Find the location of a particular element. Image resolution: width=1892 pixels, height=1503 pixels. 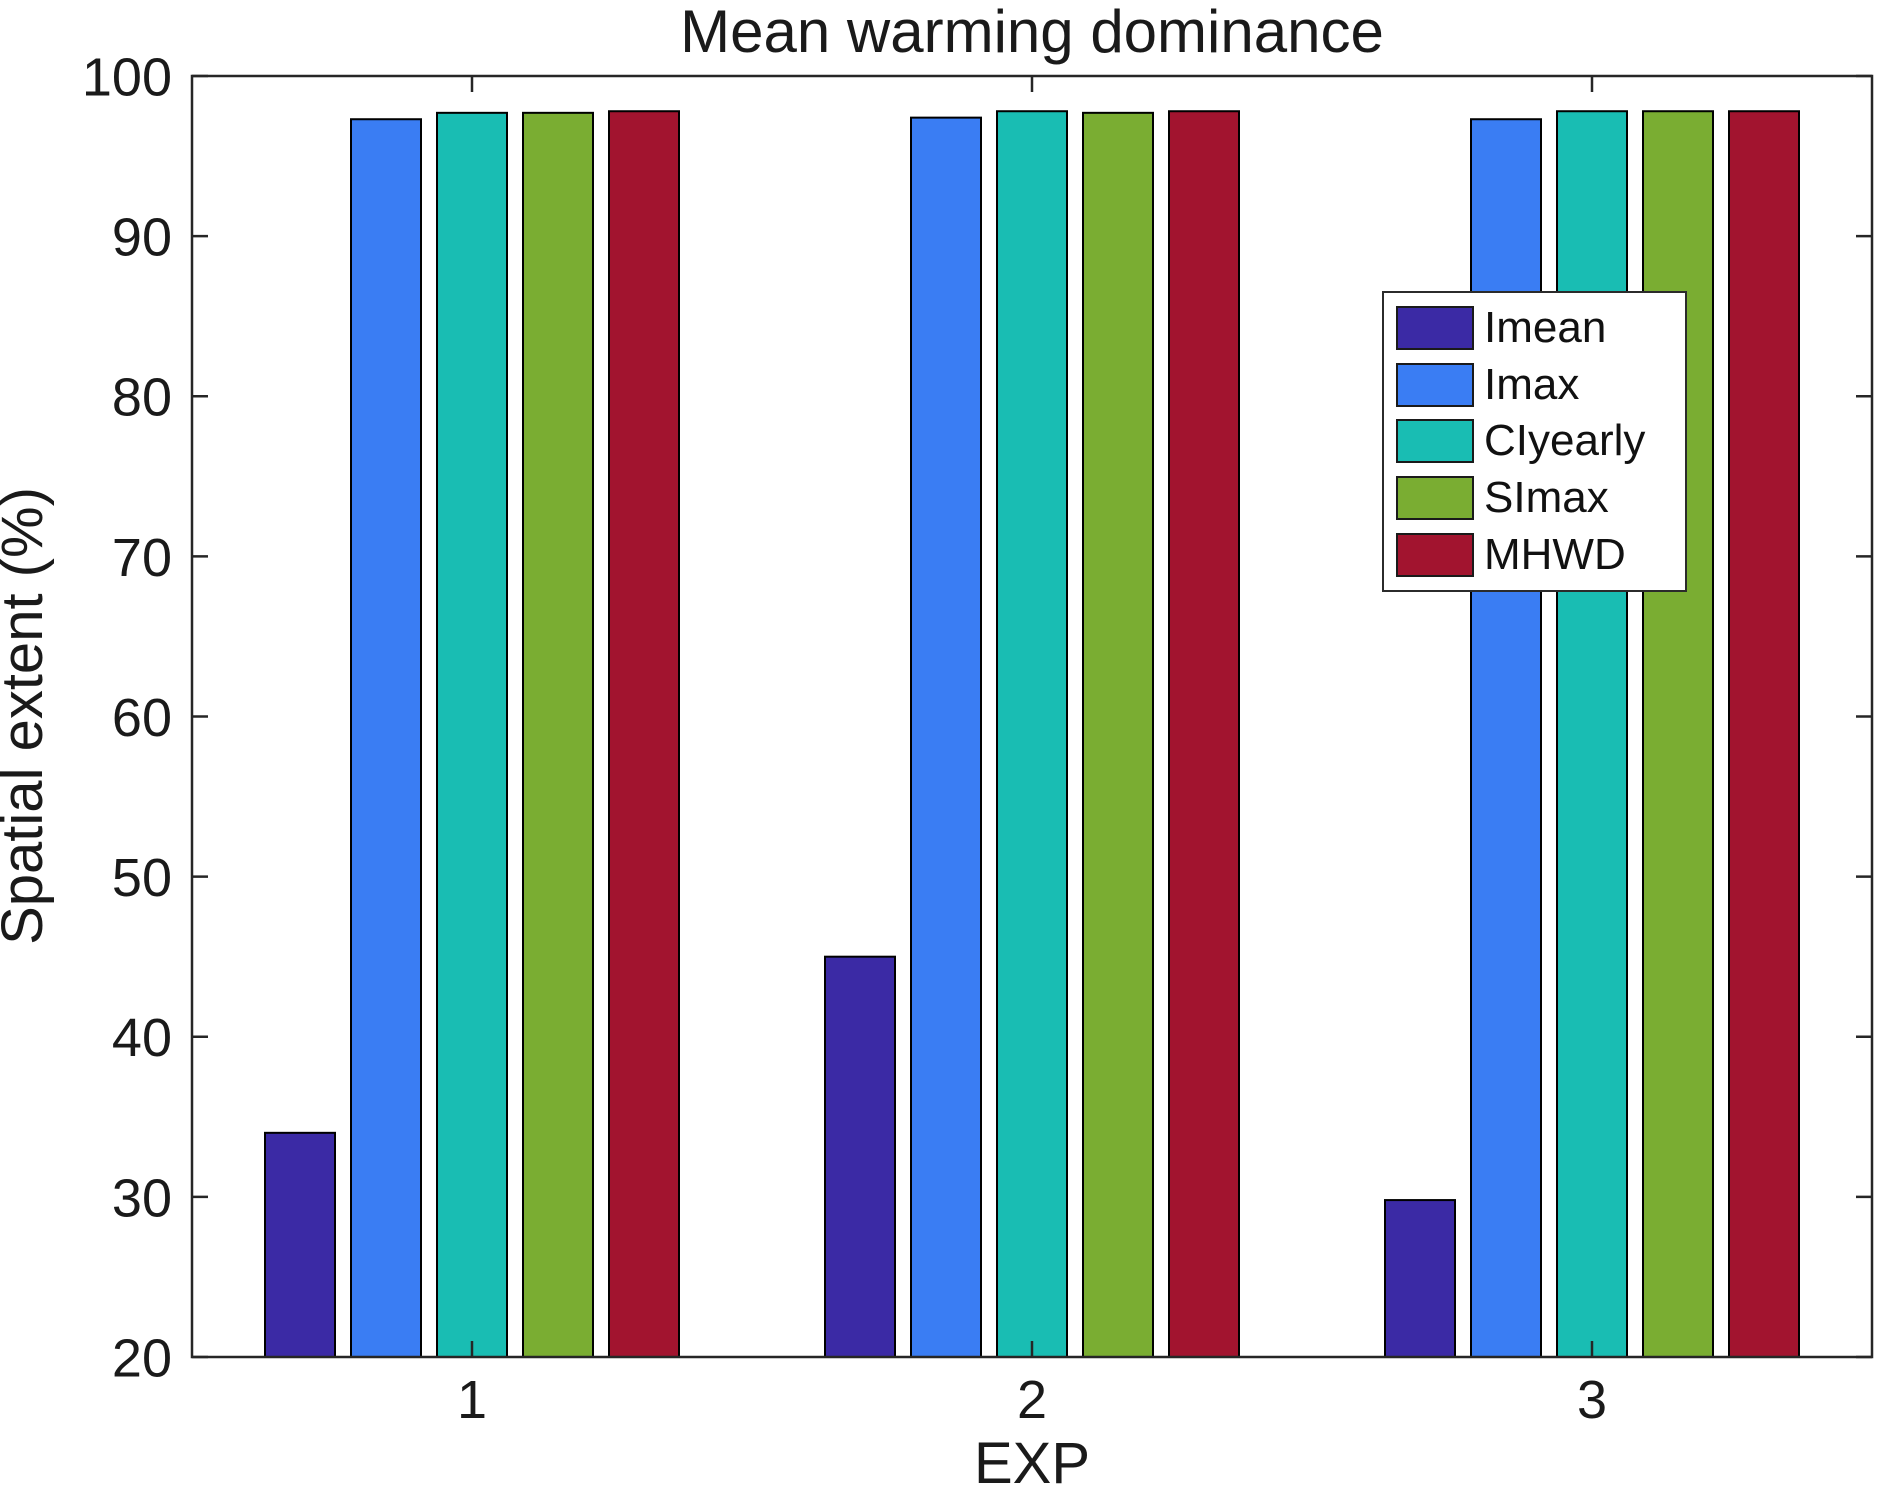

bar-imean-exp2 is located at coordinates (860, 1156).